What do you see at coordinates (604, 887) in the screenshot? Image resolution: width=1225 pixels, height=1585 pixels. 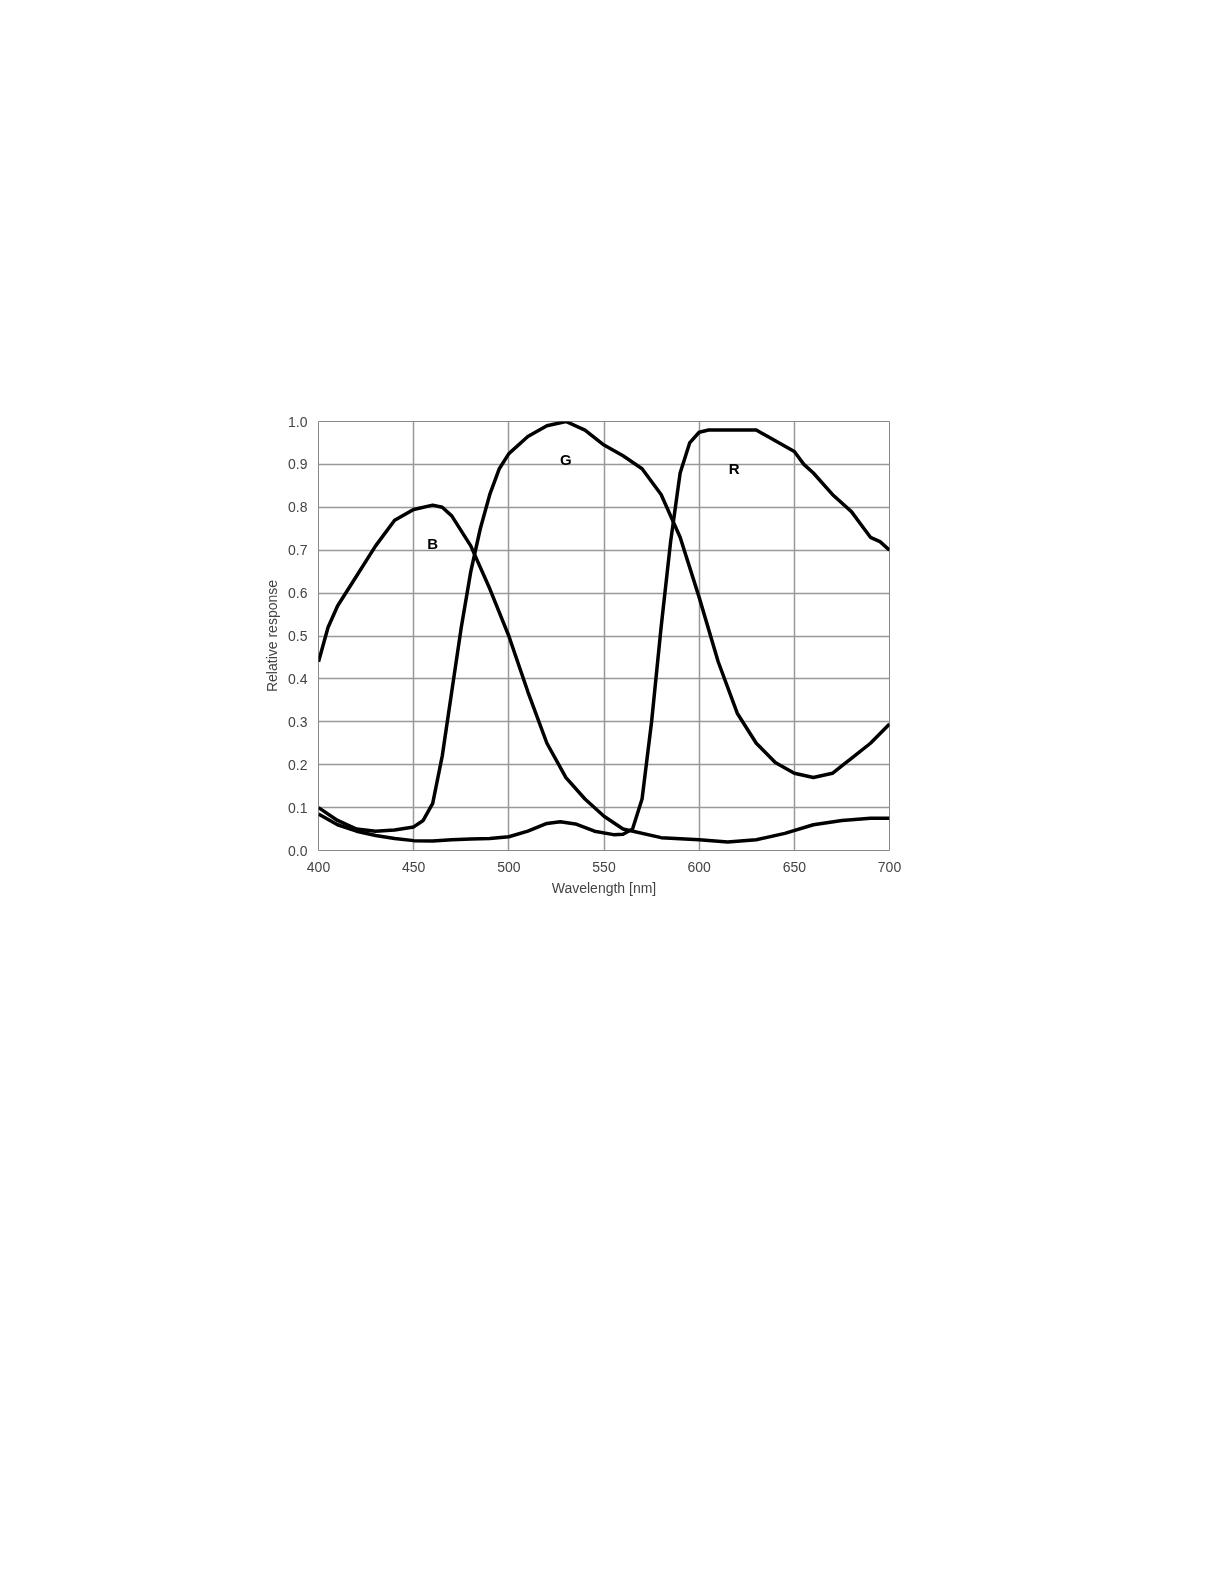 I see `x-axis-title: Wavelength [nm]` at bounding box center [604, 887].